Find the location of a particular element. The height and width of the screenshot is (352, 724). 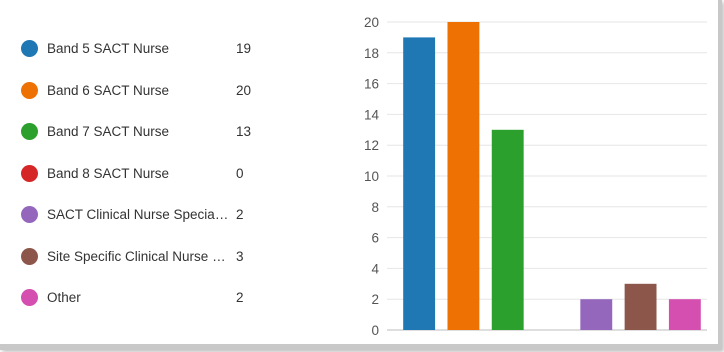

y-tick-label: 4 is located at coordinates (375, 268).